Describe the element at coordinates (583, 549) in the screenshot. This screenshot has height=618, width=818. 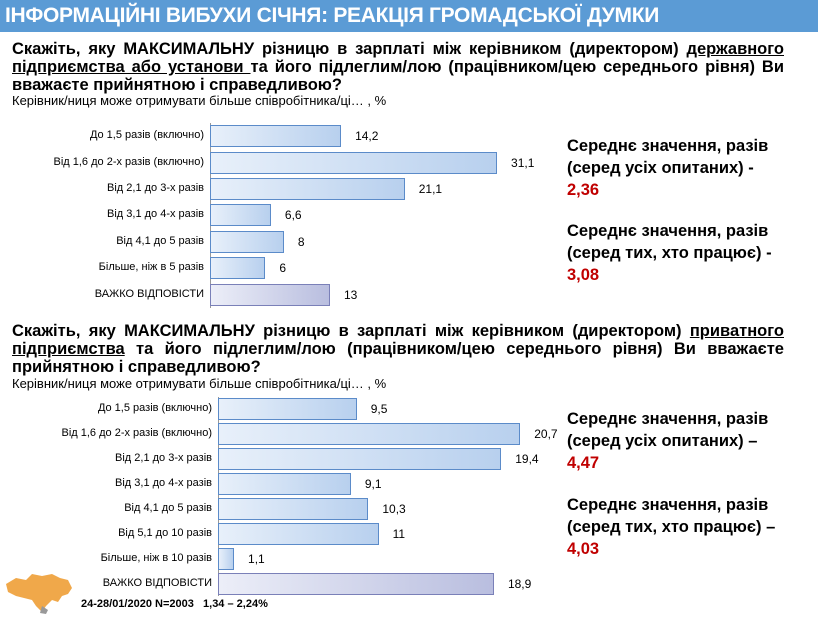
I see `mean-value: 4,03` at that location.